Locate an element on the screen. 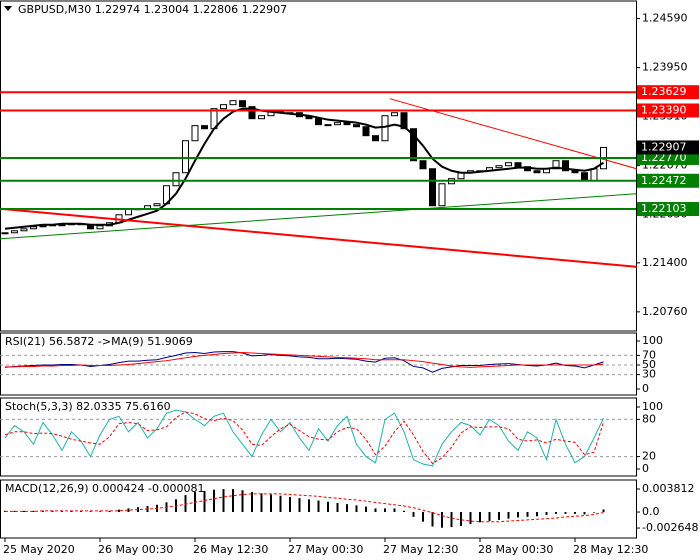 Image resolution: width=700 pixels, height=560 pixels. y-tick-label: 50 is located at coordinates (649, 364).